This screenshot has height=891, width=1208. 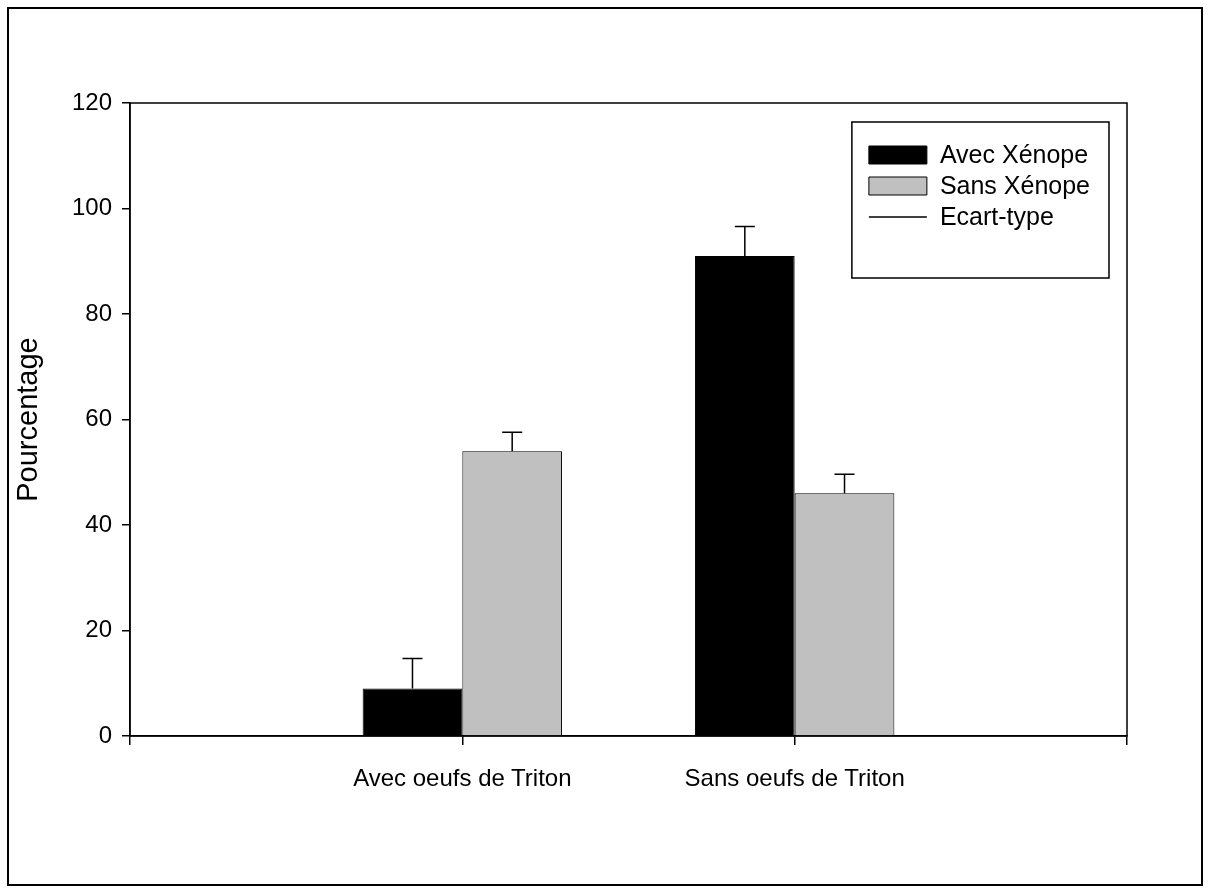 I want to click on y-tick-label: 40, so click(x=98, y=523).